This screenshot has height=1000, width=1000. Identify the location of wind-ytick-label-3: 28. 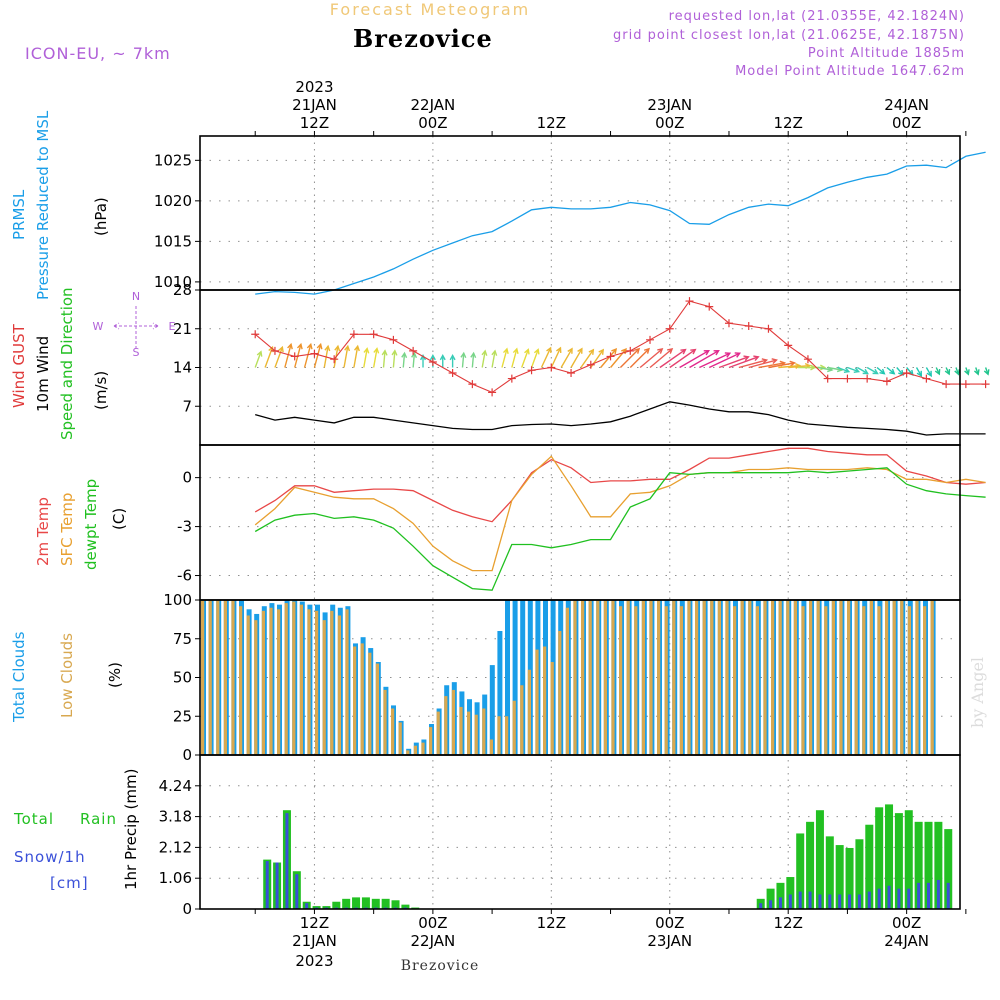
(182, 290).